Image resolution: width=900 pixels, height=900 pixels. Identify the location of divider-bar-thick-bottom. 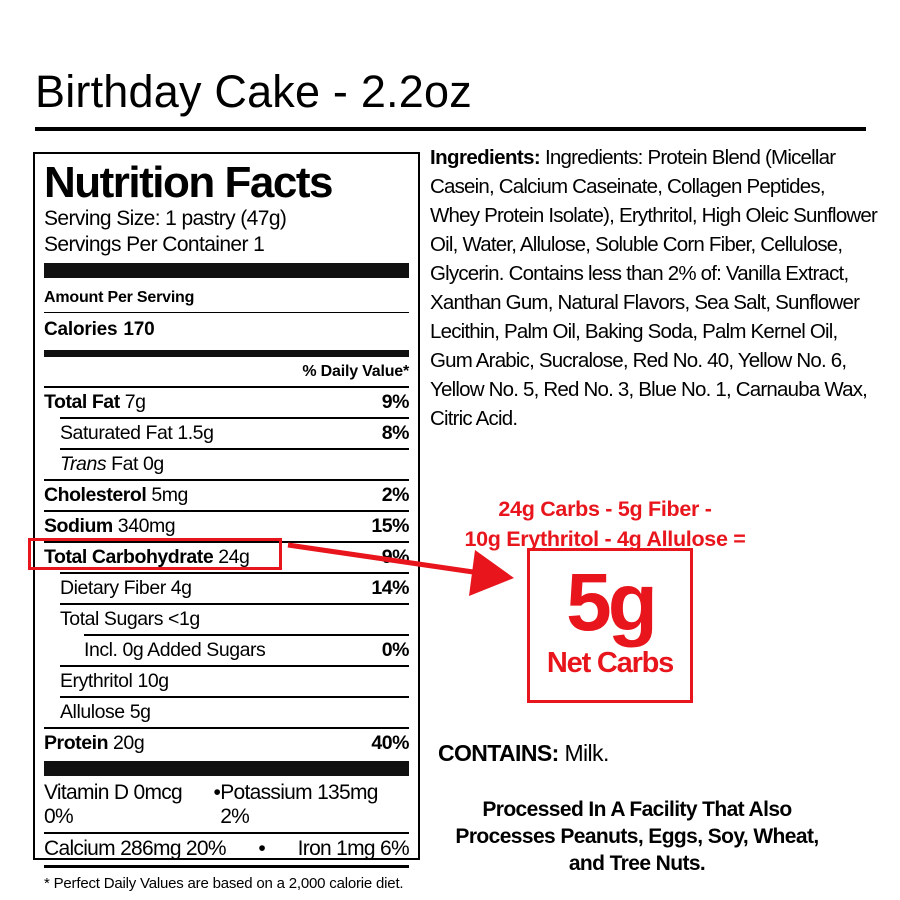
(226, 768).